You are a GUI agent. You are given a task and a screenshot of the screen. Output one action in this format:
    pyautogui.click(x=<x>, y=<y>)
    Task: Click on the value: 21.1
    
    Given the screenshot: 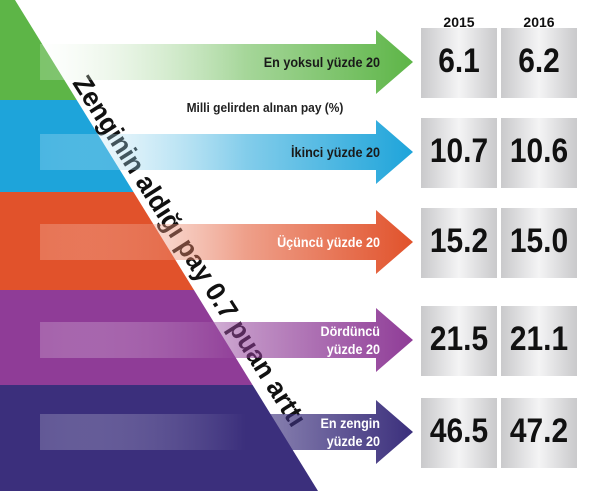 What is the action you would take?
    pyautogui.click(x=539, y=339)
    